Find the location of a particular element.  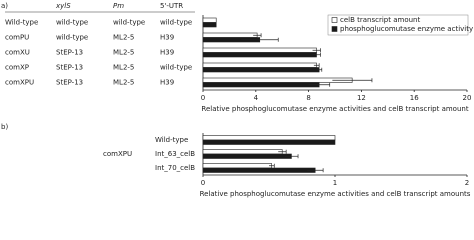

category-label: comPU is located at coordinates (17, 38).